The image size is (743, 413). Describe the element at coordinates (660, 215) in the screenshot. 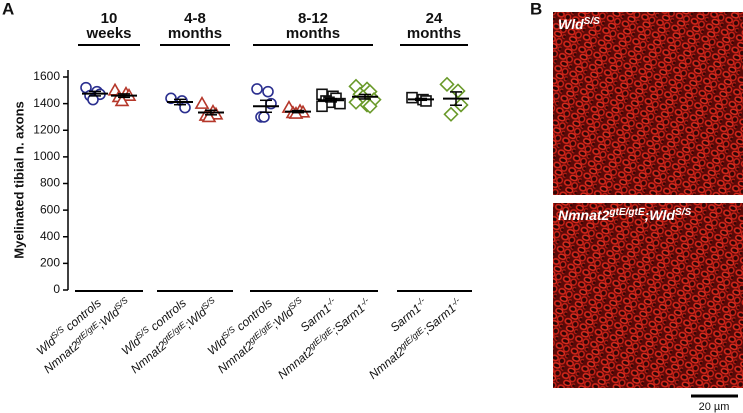

I see `label-part: ;Wld` at that location.